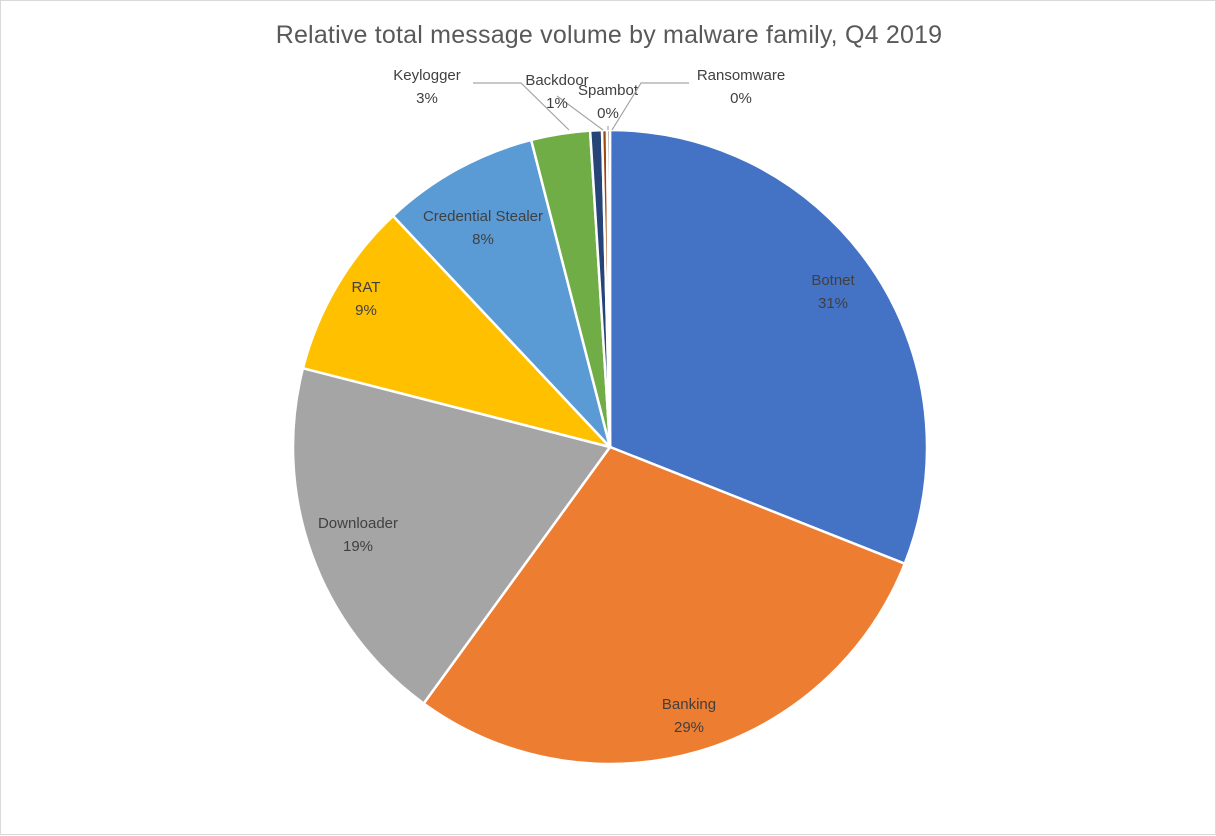 The height and width of the screenshot is (836, 1216). I want to click on leader-line-keylogger, so click(521, 106).